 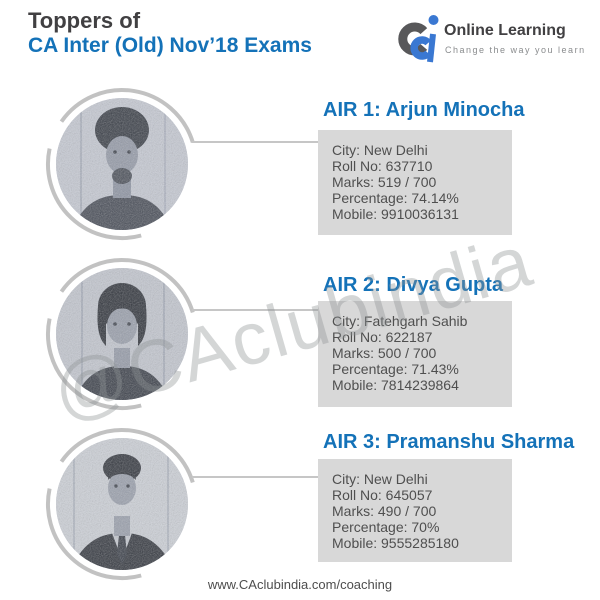 I want to click on mobile-3: Mobile: 9555285180, so click(x=395, y=543).